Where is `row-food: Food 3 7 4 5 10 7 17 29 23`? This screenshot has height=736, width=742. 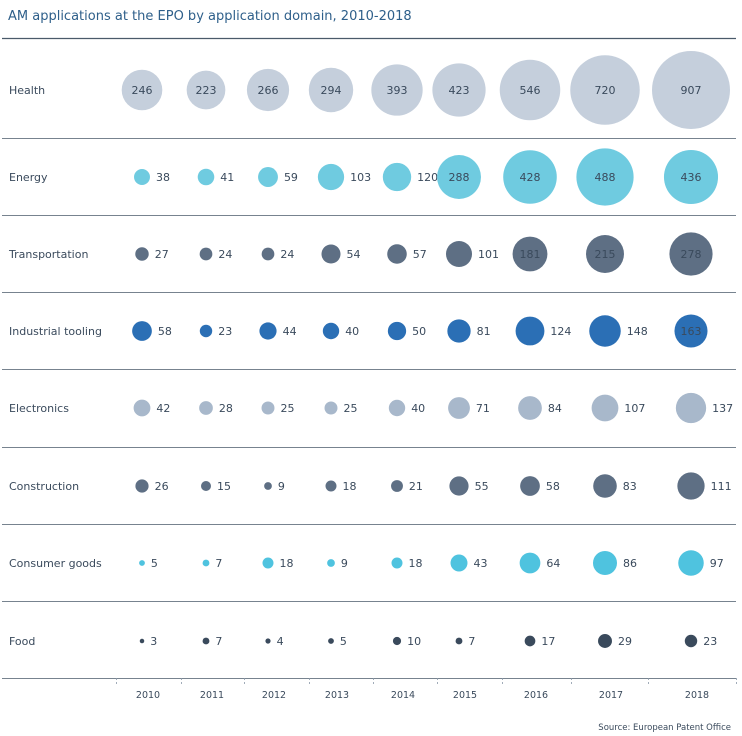
row-food: Food 3 7 4 5 10 7 17 29 23 is located at coordinates (363, 641).